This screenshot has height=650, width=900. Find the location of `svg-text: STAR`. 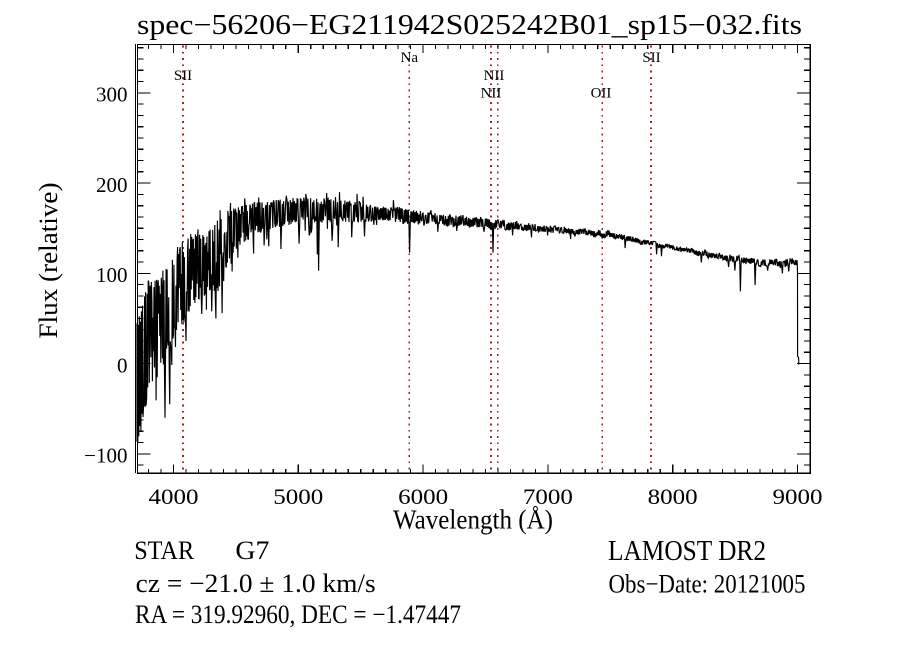

svg-text: STAR is located at coordinates (164, 550).